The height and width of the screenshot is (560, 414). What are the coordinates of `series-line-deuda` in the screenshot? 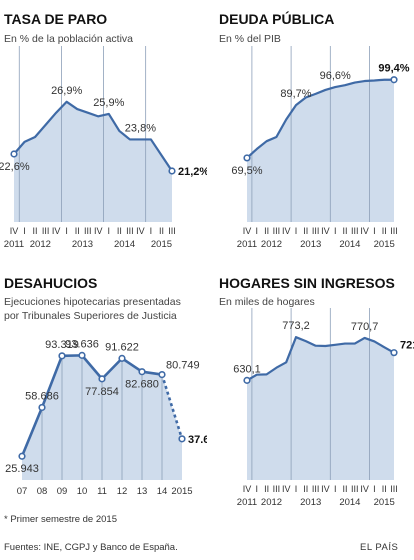 It's located at (320, 118).